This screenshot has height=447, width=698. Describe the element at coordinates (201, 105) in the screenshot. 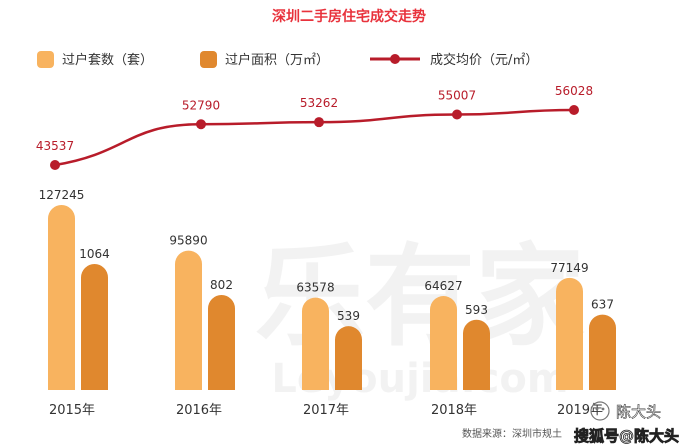

I see `label-price-1: 52790` at that location.